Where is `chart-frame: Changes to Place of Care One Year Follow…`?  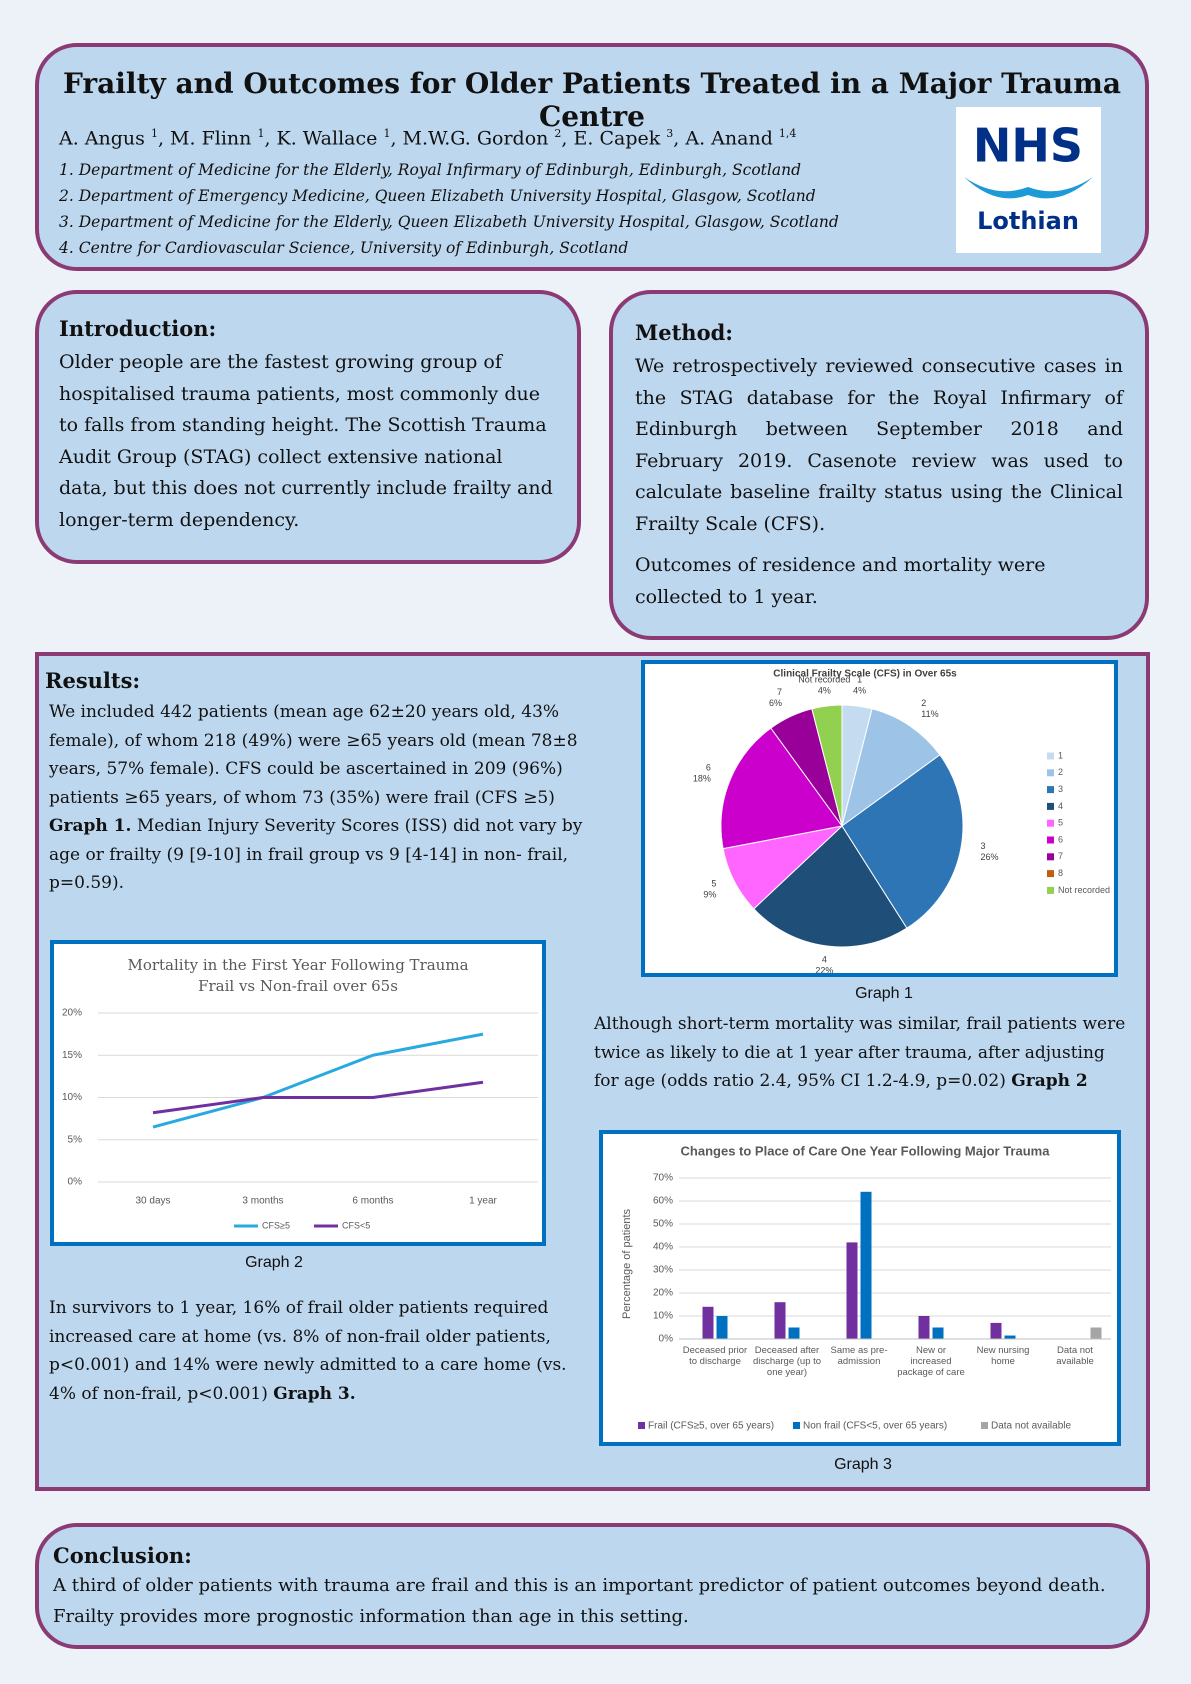 chart-frame: Changes to Place of Care One Year Follow… is located at coordinates (860, 1288).